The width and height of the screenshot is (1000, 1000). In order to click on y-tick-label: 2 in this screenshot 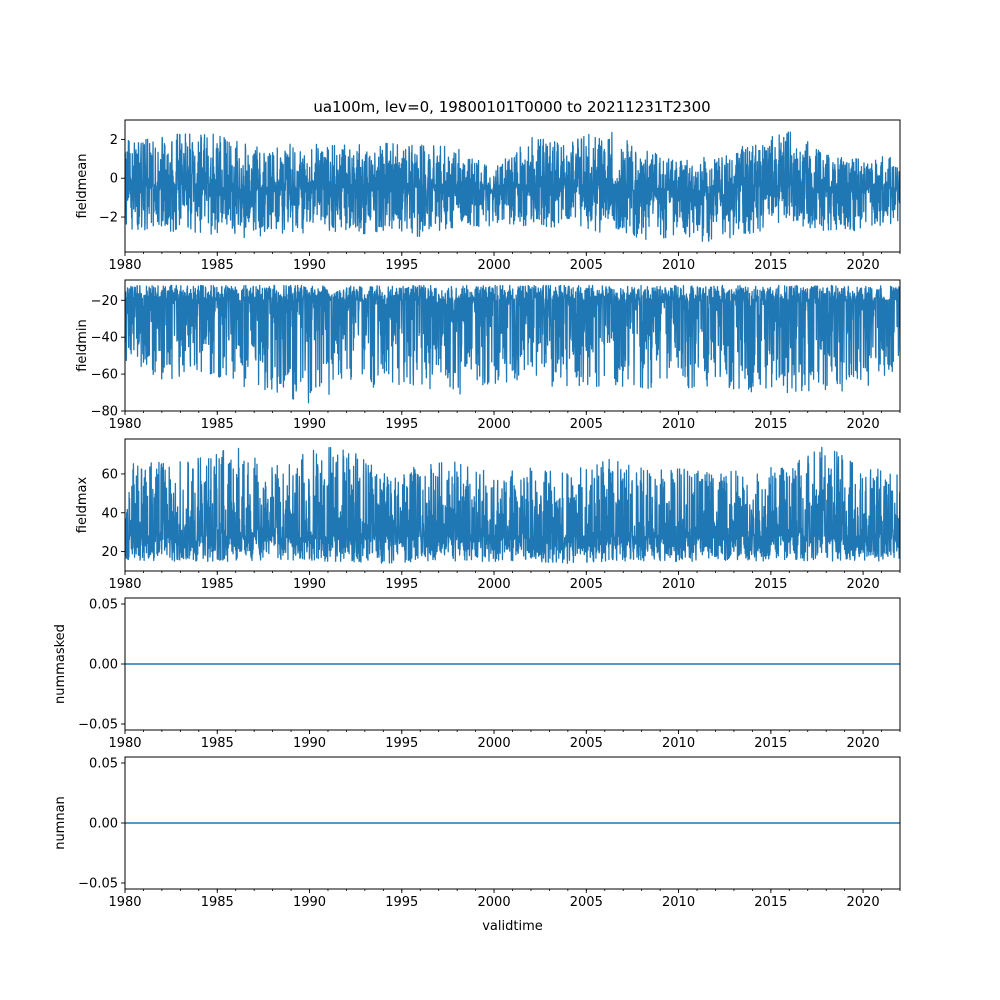, I will do `click(114, 140)`.